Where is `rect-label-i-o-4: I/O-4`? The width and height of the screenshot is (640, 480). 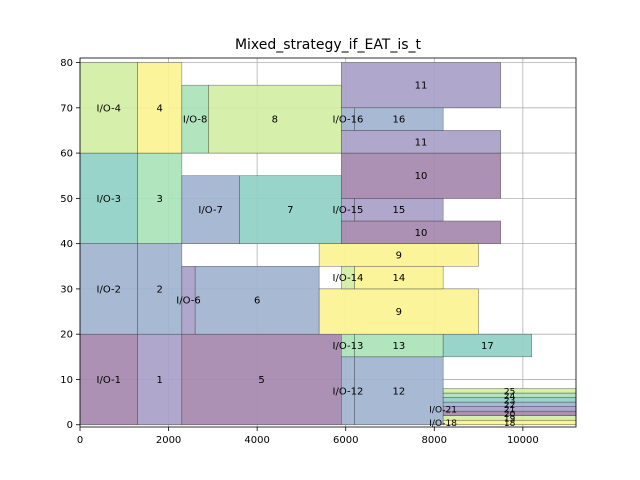
rect-label-i-o-4: I/O-4 is located at coordinates (109, 108).